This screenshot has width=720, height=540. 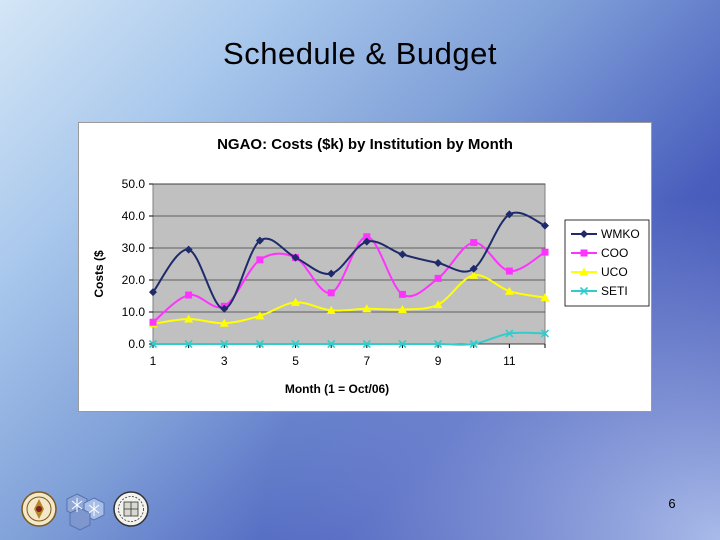 I want to click on x-tick-label: 9, so click(x=438, y=361).